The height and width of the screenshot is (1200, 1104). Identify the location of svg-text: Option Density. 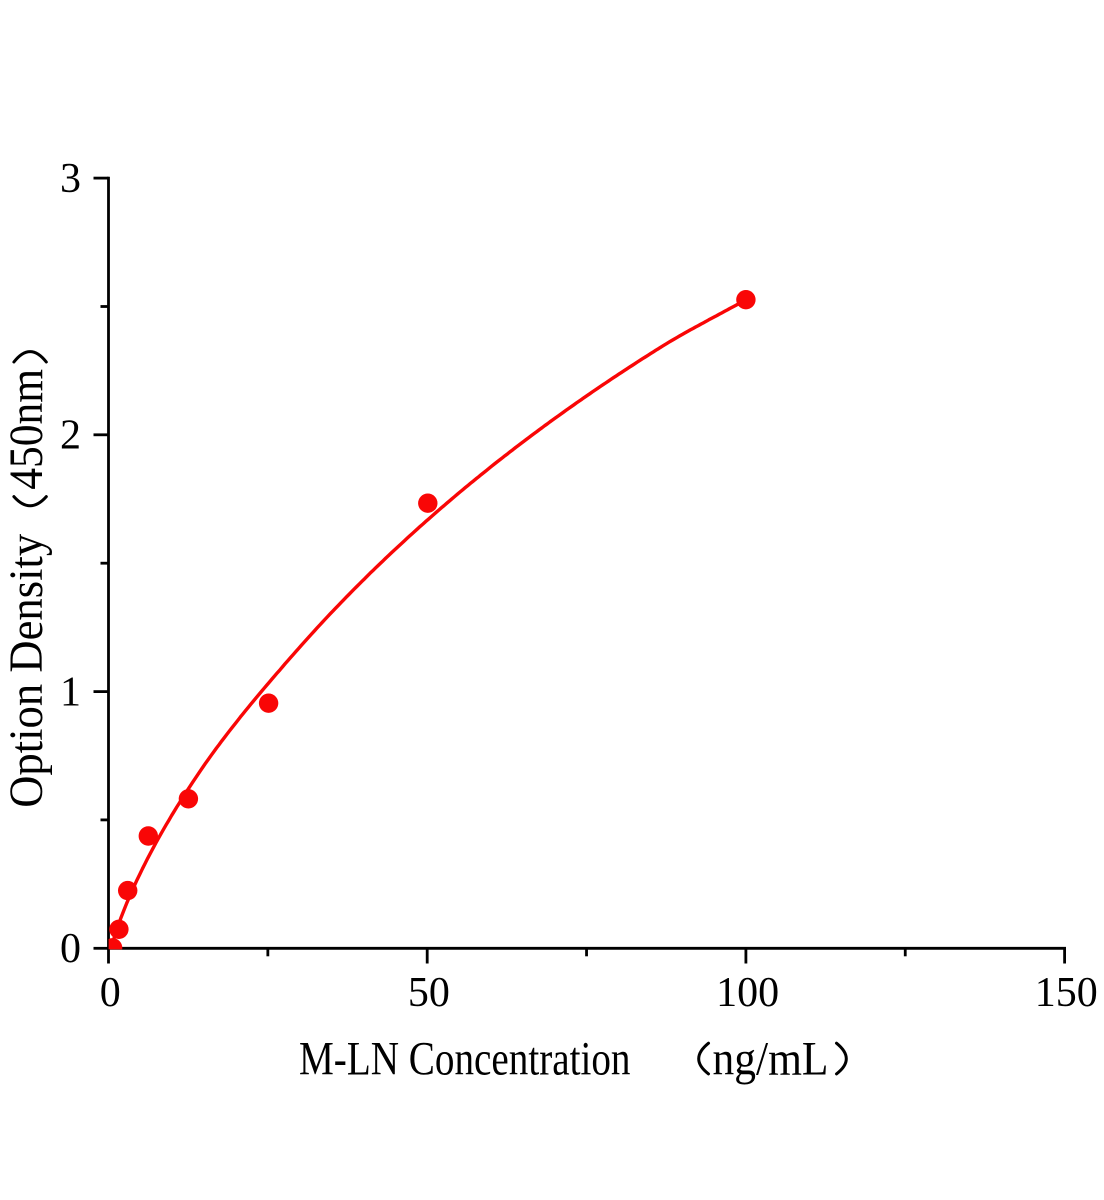
(27, 671).